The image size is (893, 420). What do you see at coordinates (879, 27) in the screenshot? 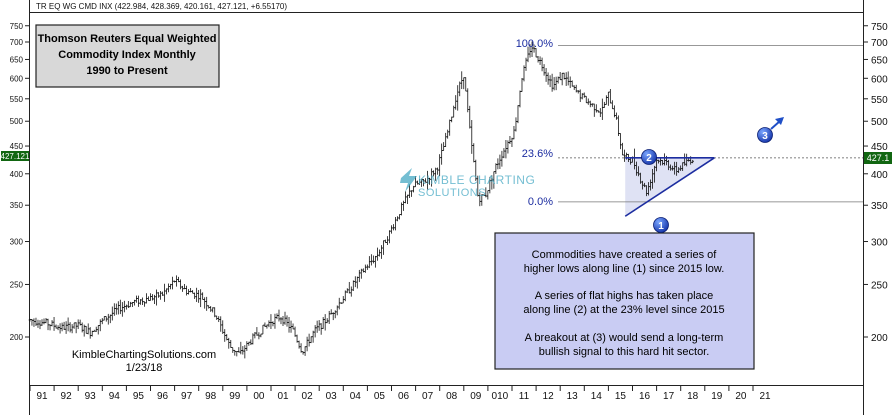
I see `y-tick-label-right: 750` at bounding box center [879, 27].